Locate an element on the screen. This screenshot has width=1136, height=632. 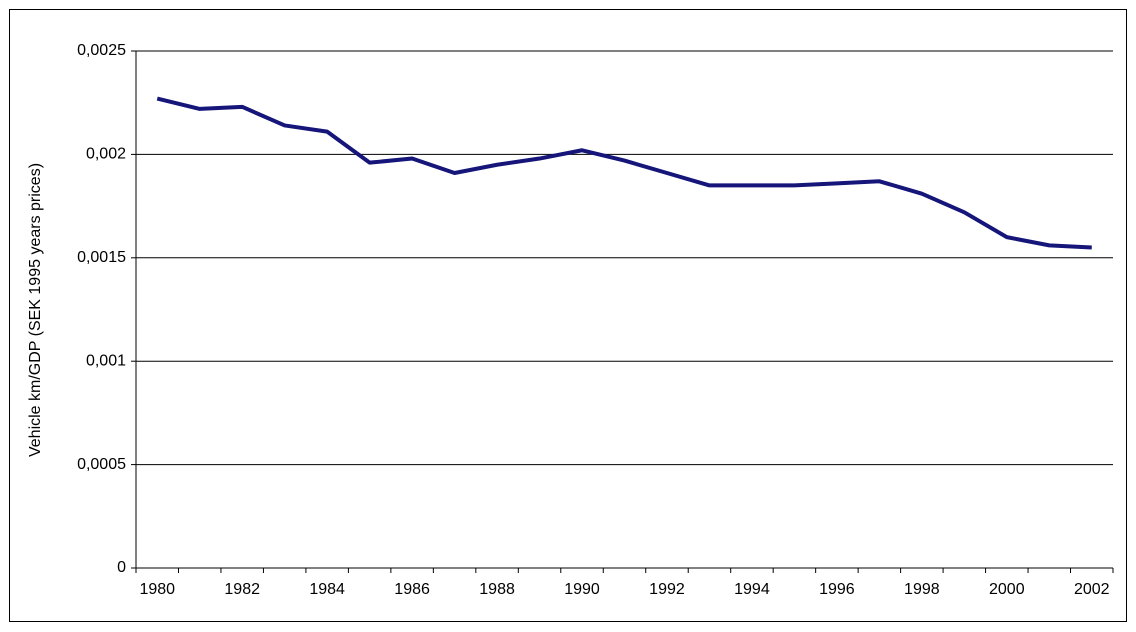
y-tick-label: 0,0015 is located at coordinates (101, 257).